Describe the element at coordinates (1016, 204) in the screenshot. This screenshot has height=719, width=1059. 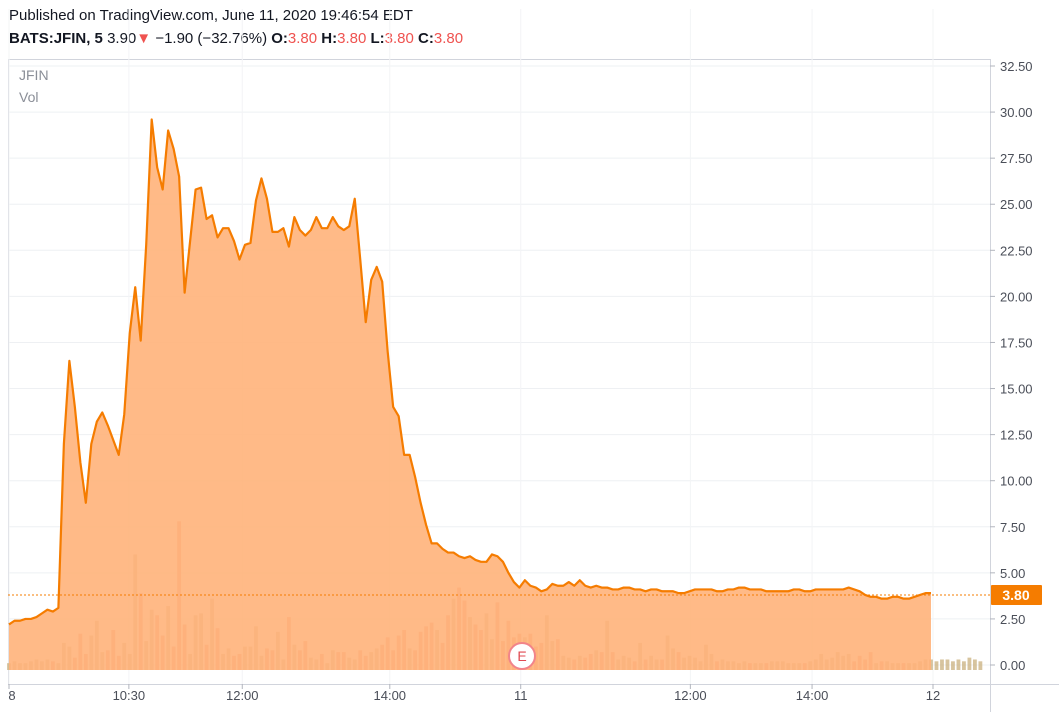
I see `y-tick-label: 25.00` at that location.